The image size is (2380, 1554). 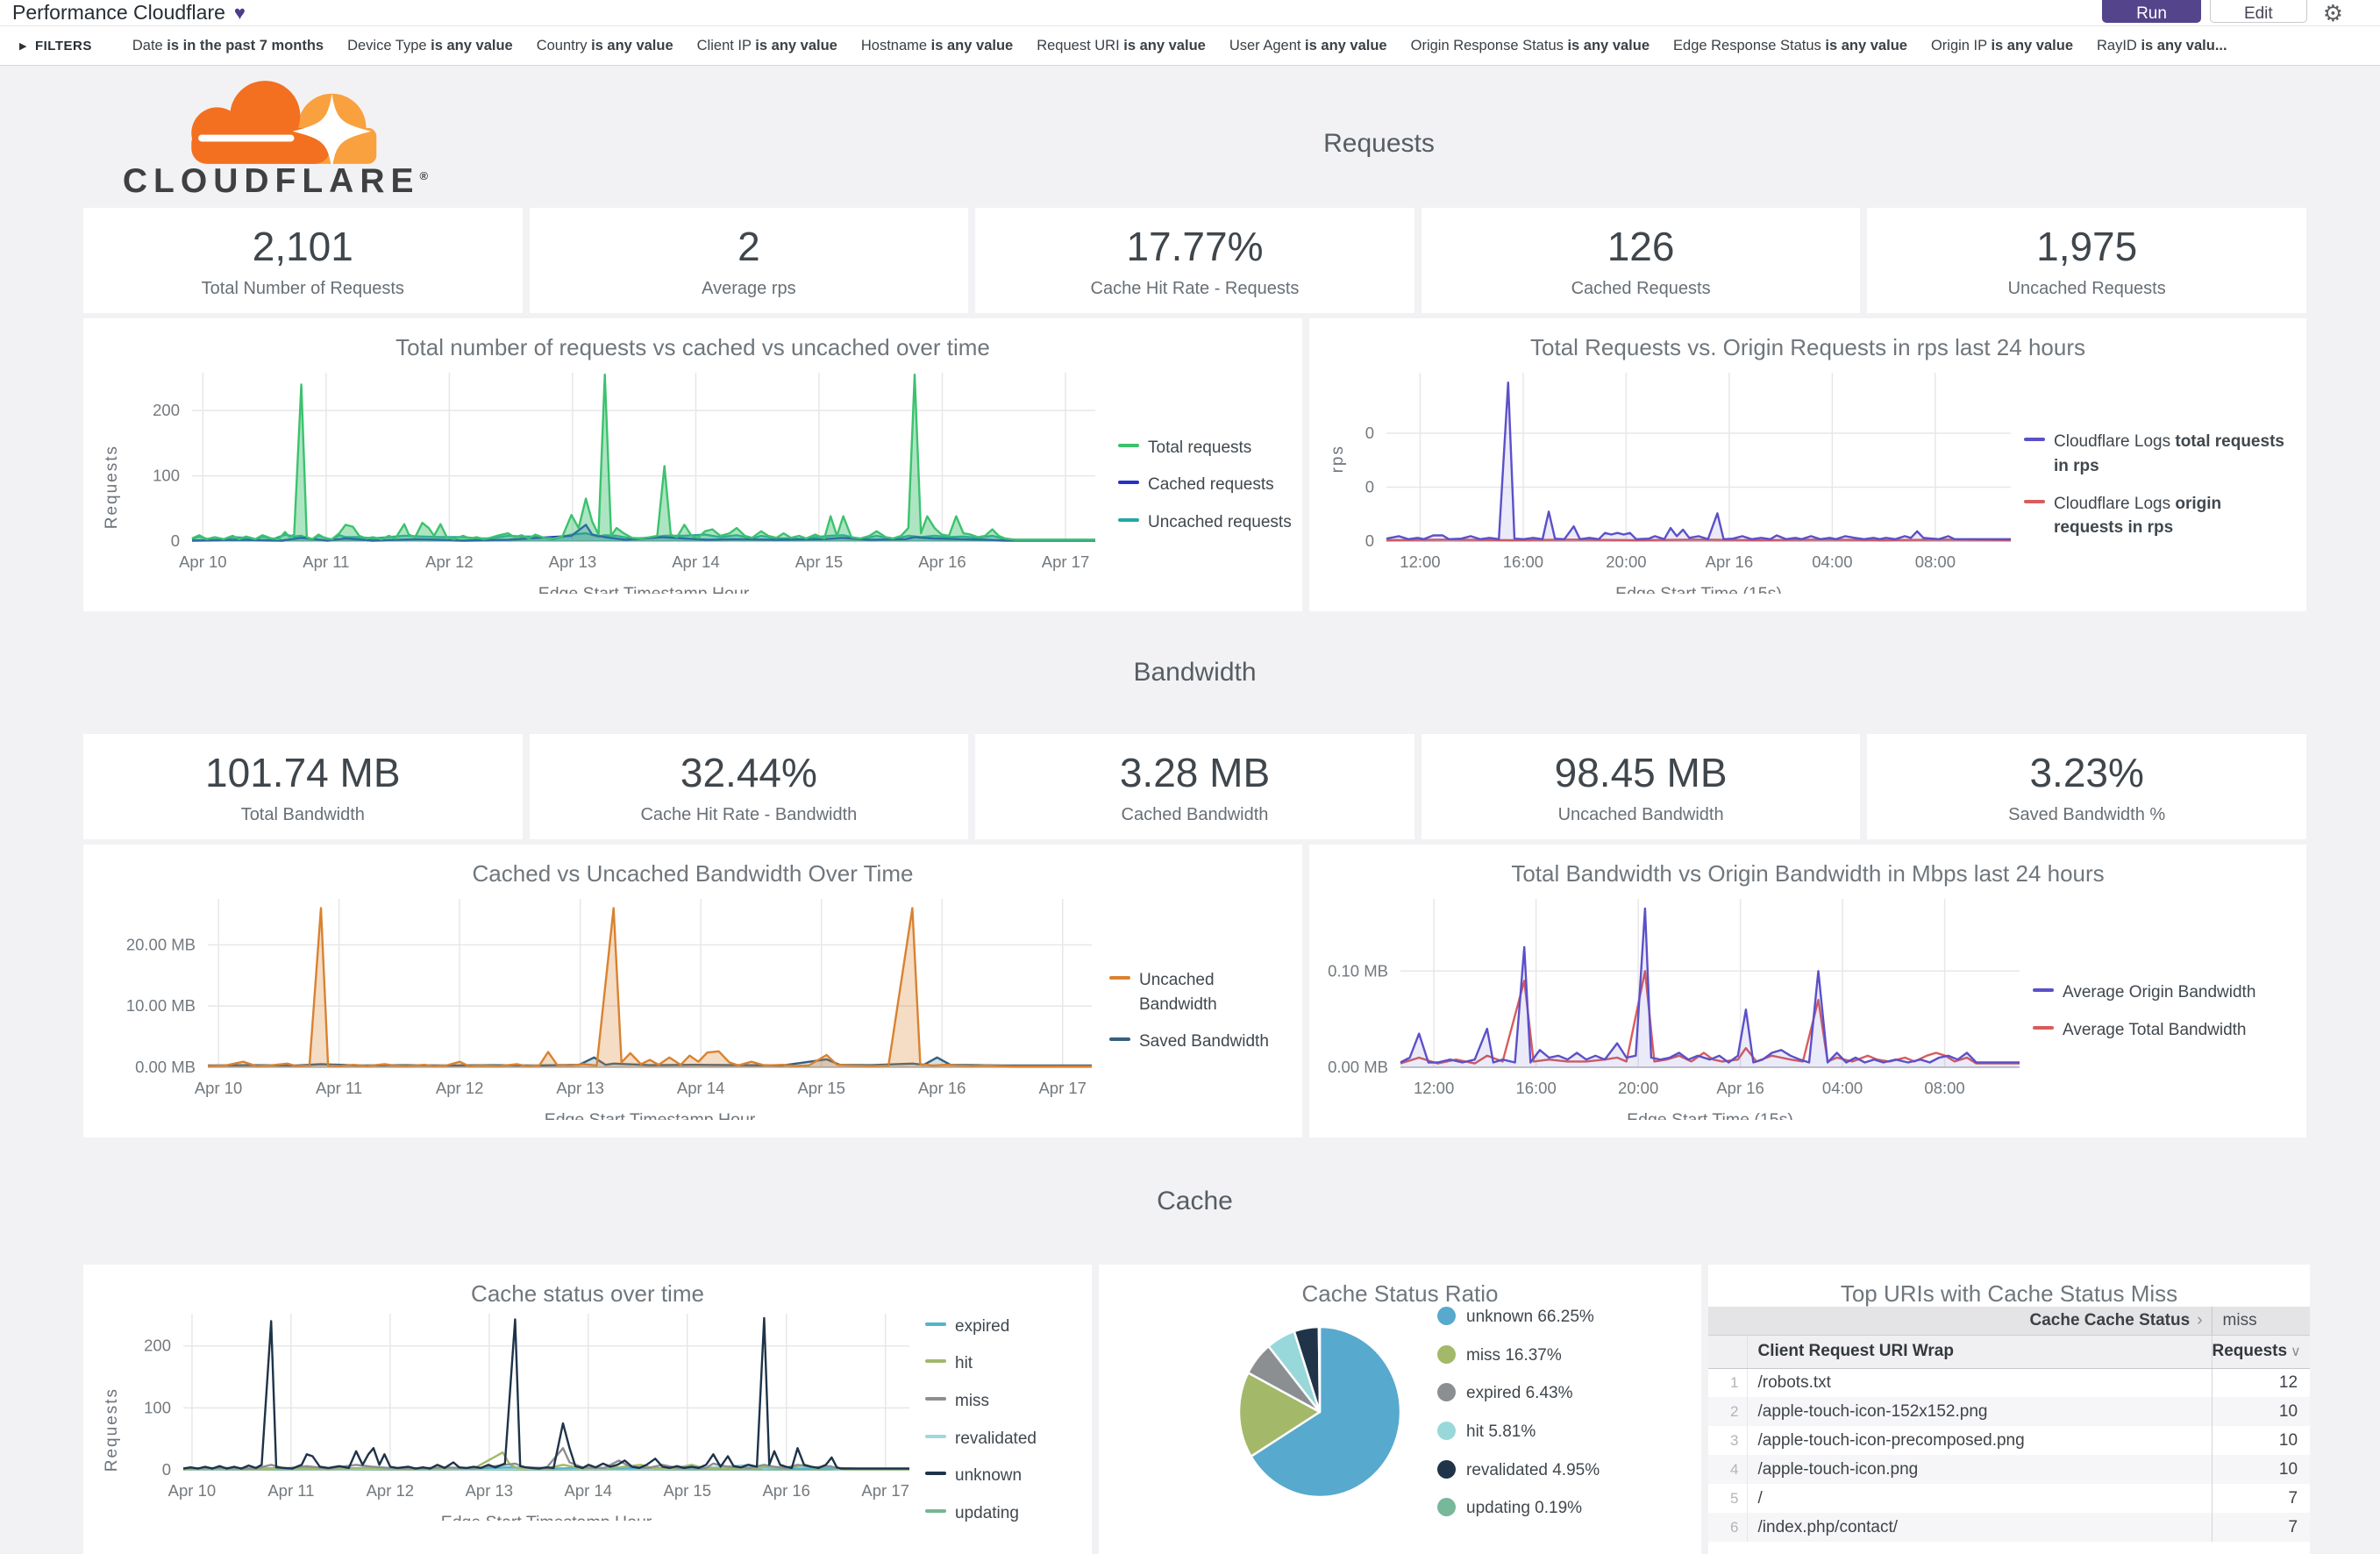 I want to click on filter-item: Request URI is any value, so click(x=1121, y=45).